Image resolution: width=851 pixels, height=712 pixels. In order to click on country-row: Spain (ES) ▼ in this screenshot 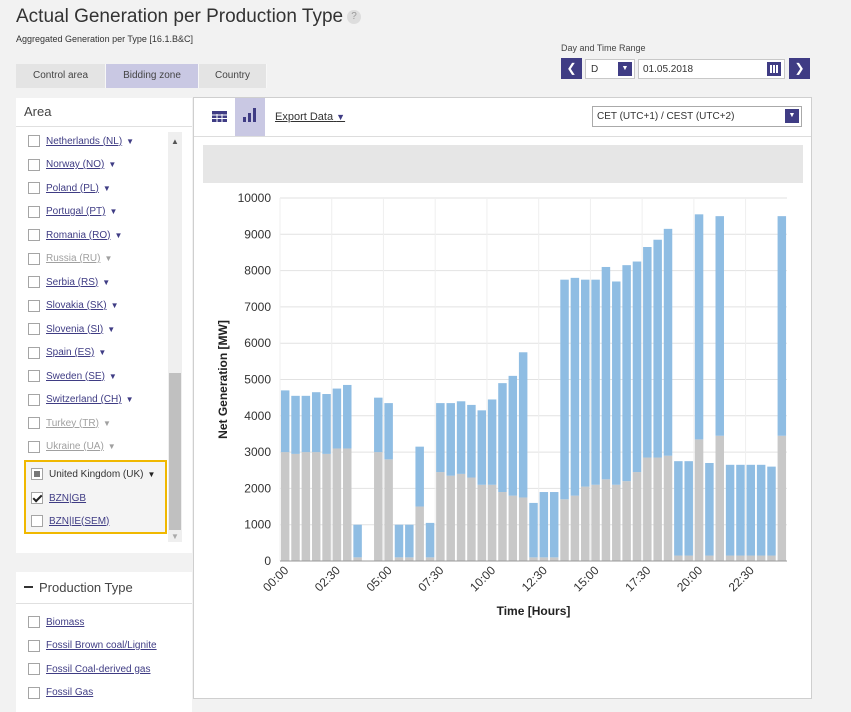, I will do `click(67, 353)`.